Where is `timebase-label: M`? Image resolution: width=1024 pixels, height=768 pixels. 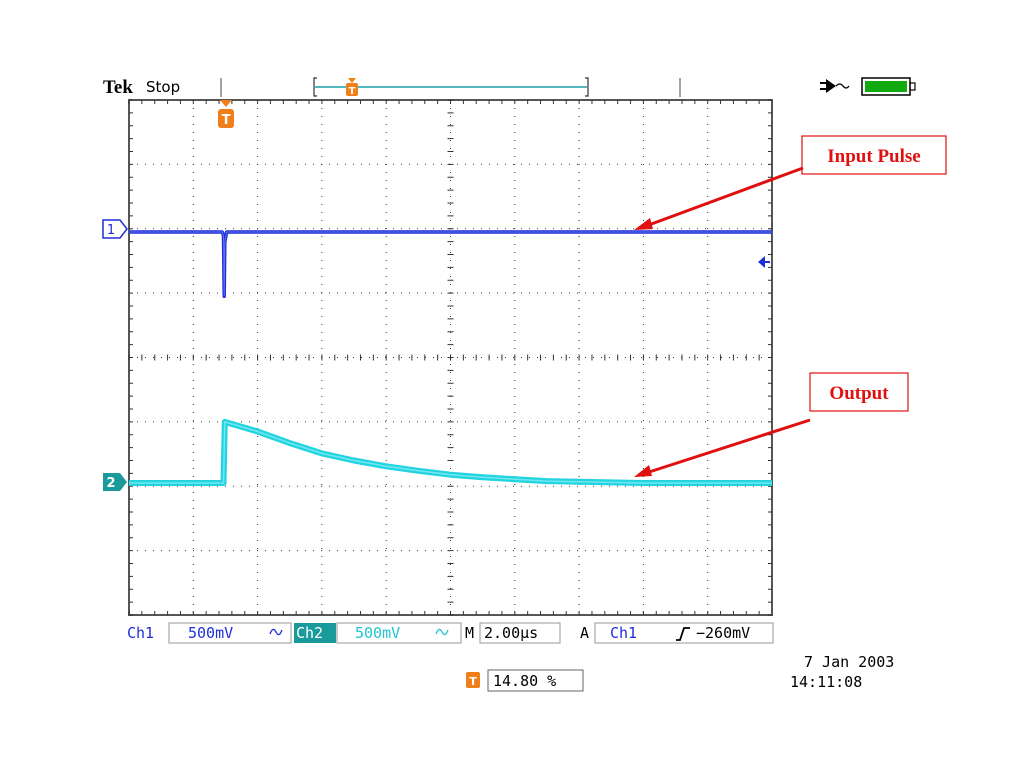 timebase-label: M is located at coordinates (469, 633).